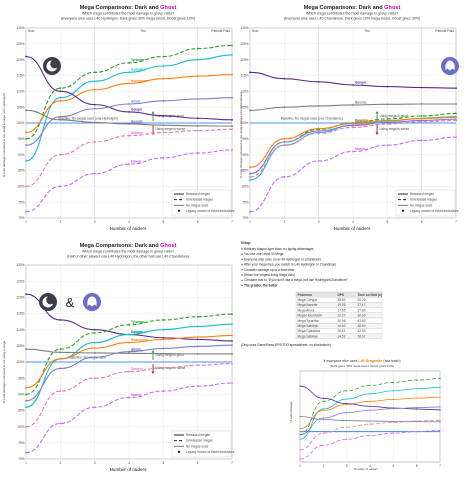 This screenshot has height=481, width=474. What do you see at coordinates (269, 275) in the screenshot?
I see `setup-line: (When the longest-living mega dies)` at bounding box center [269, 275].